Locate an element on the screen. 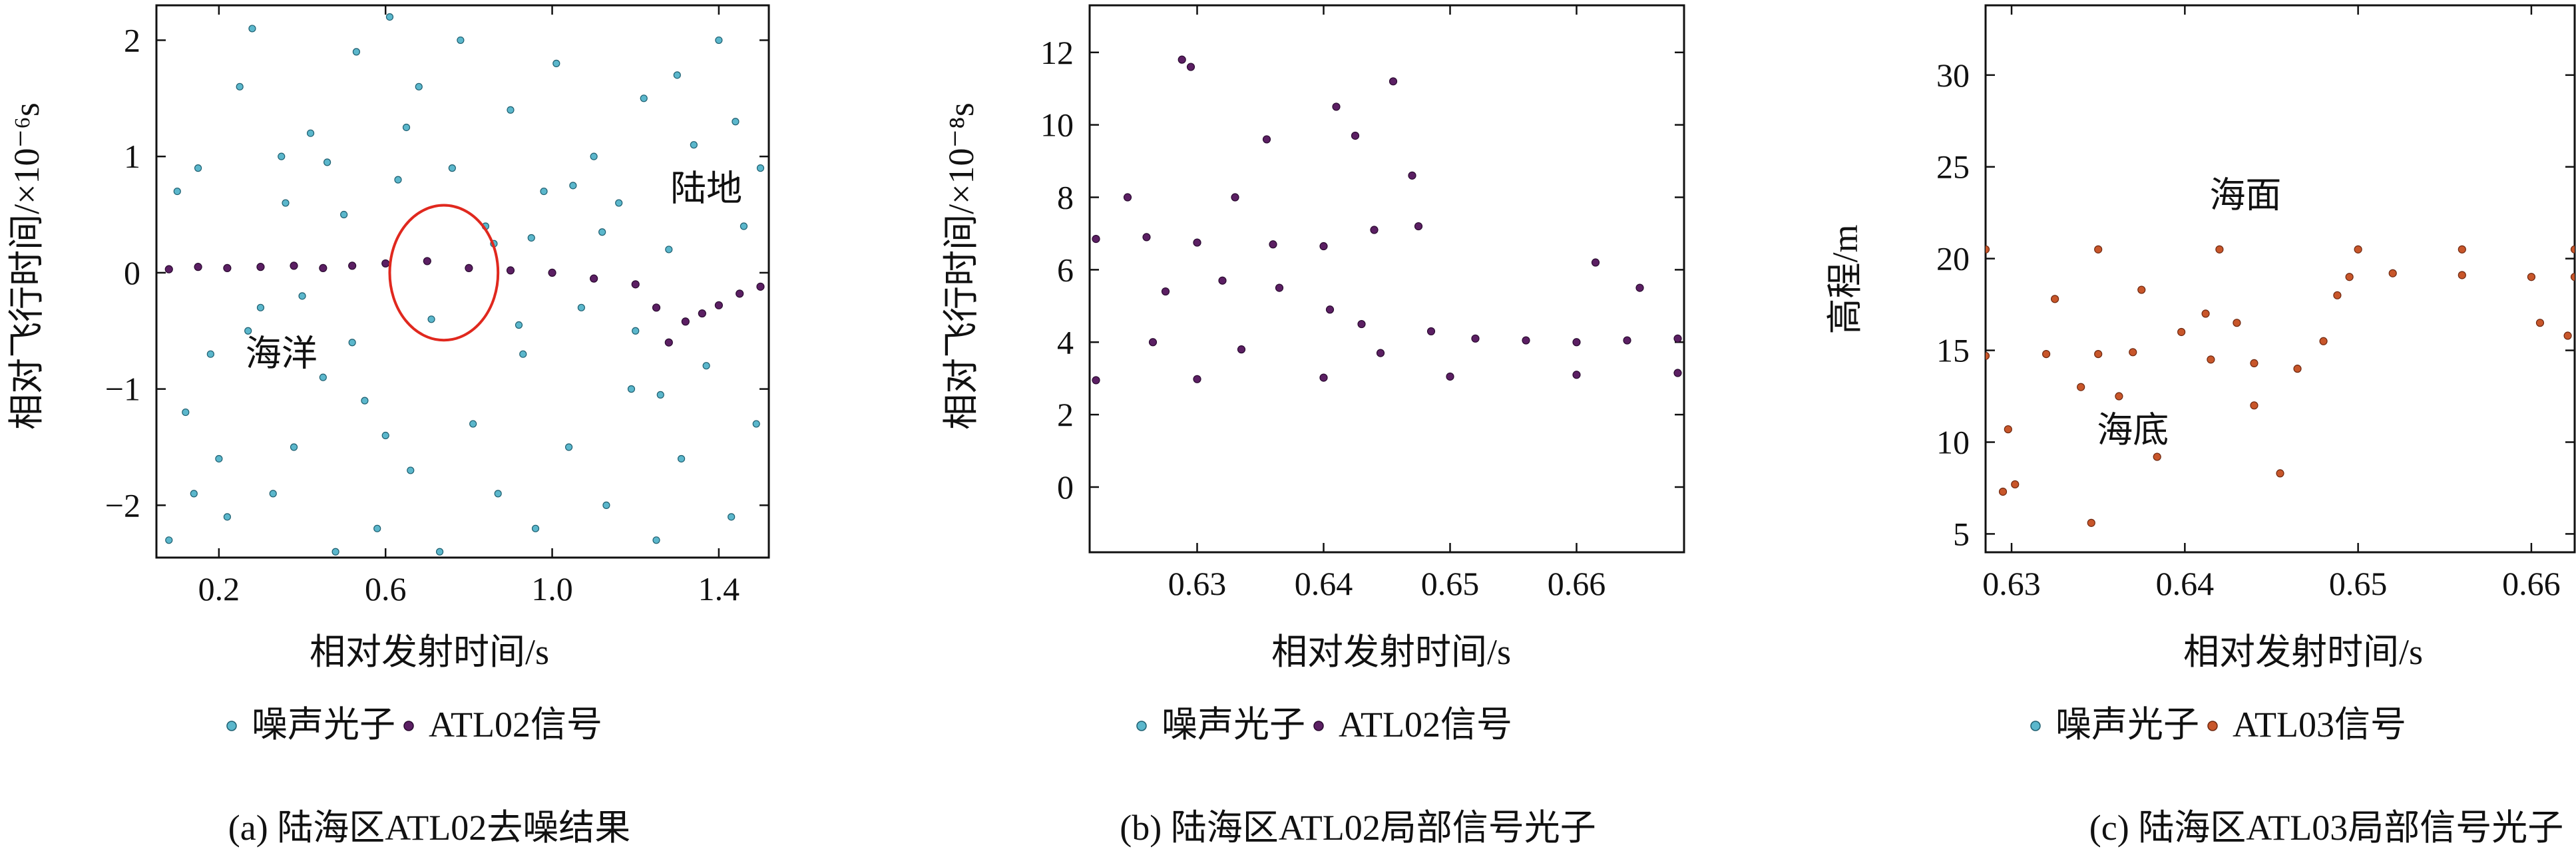 The width and height of the screenshot is (2576, 857). panel-b-data is located at coordinates (1387, 220).